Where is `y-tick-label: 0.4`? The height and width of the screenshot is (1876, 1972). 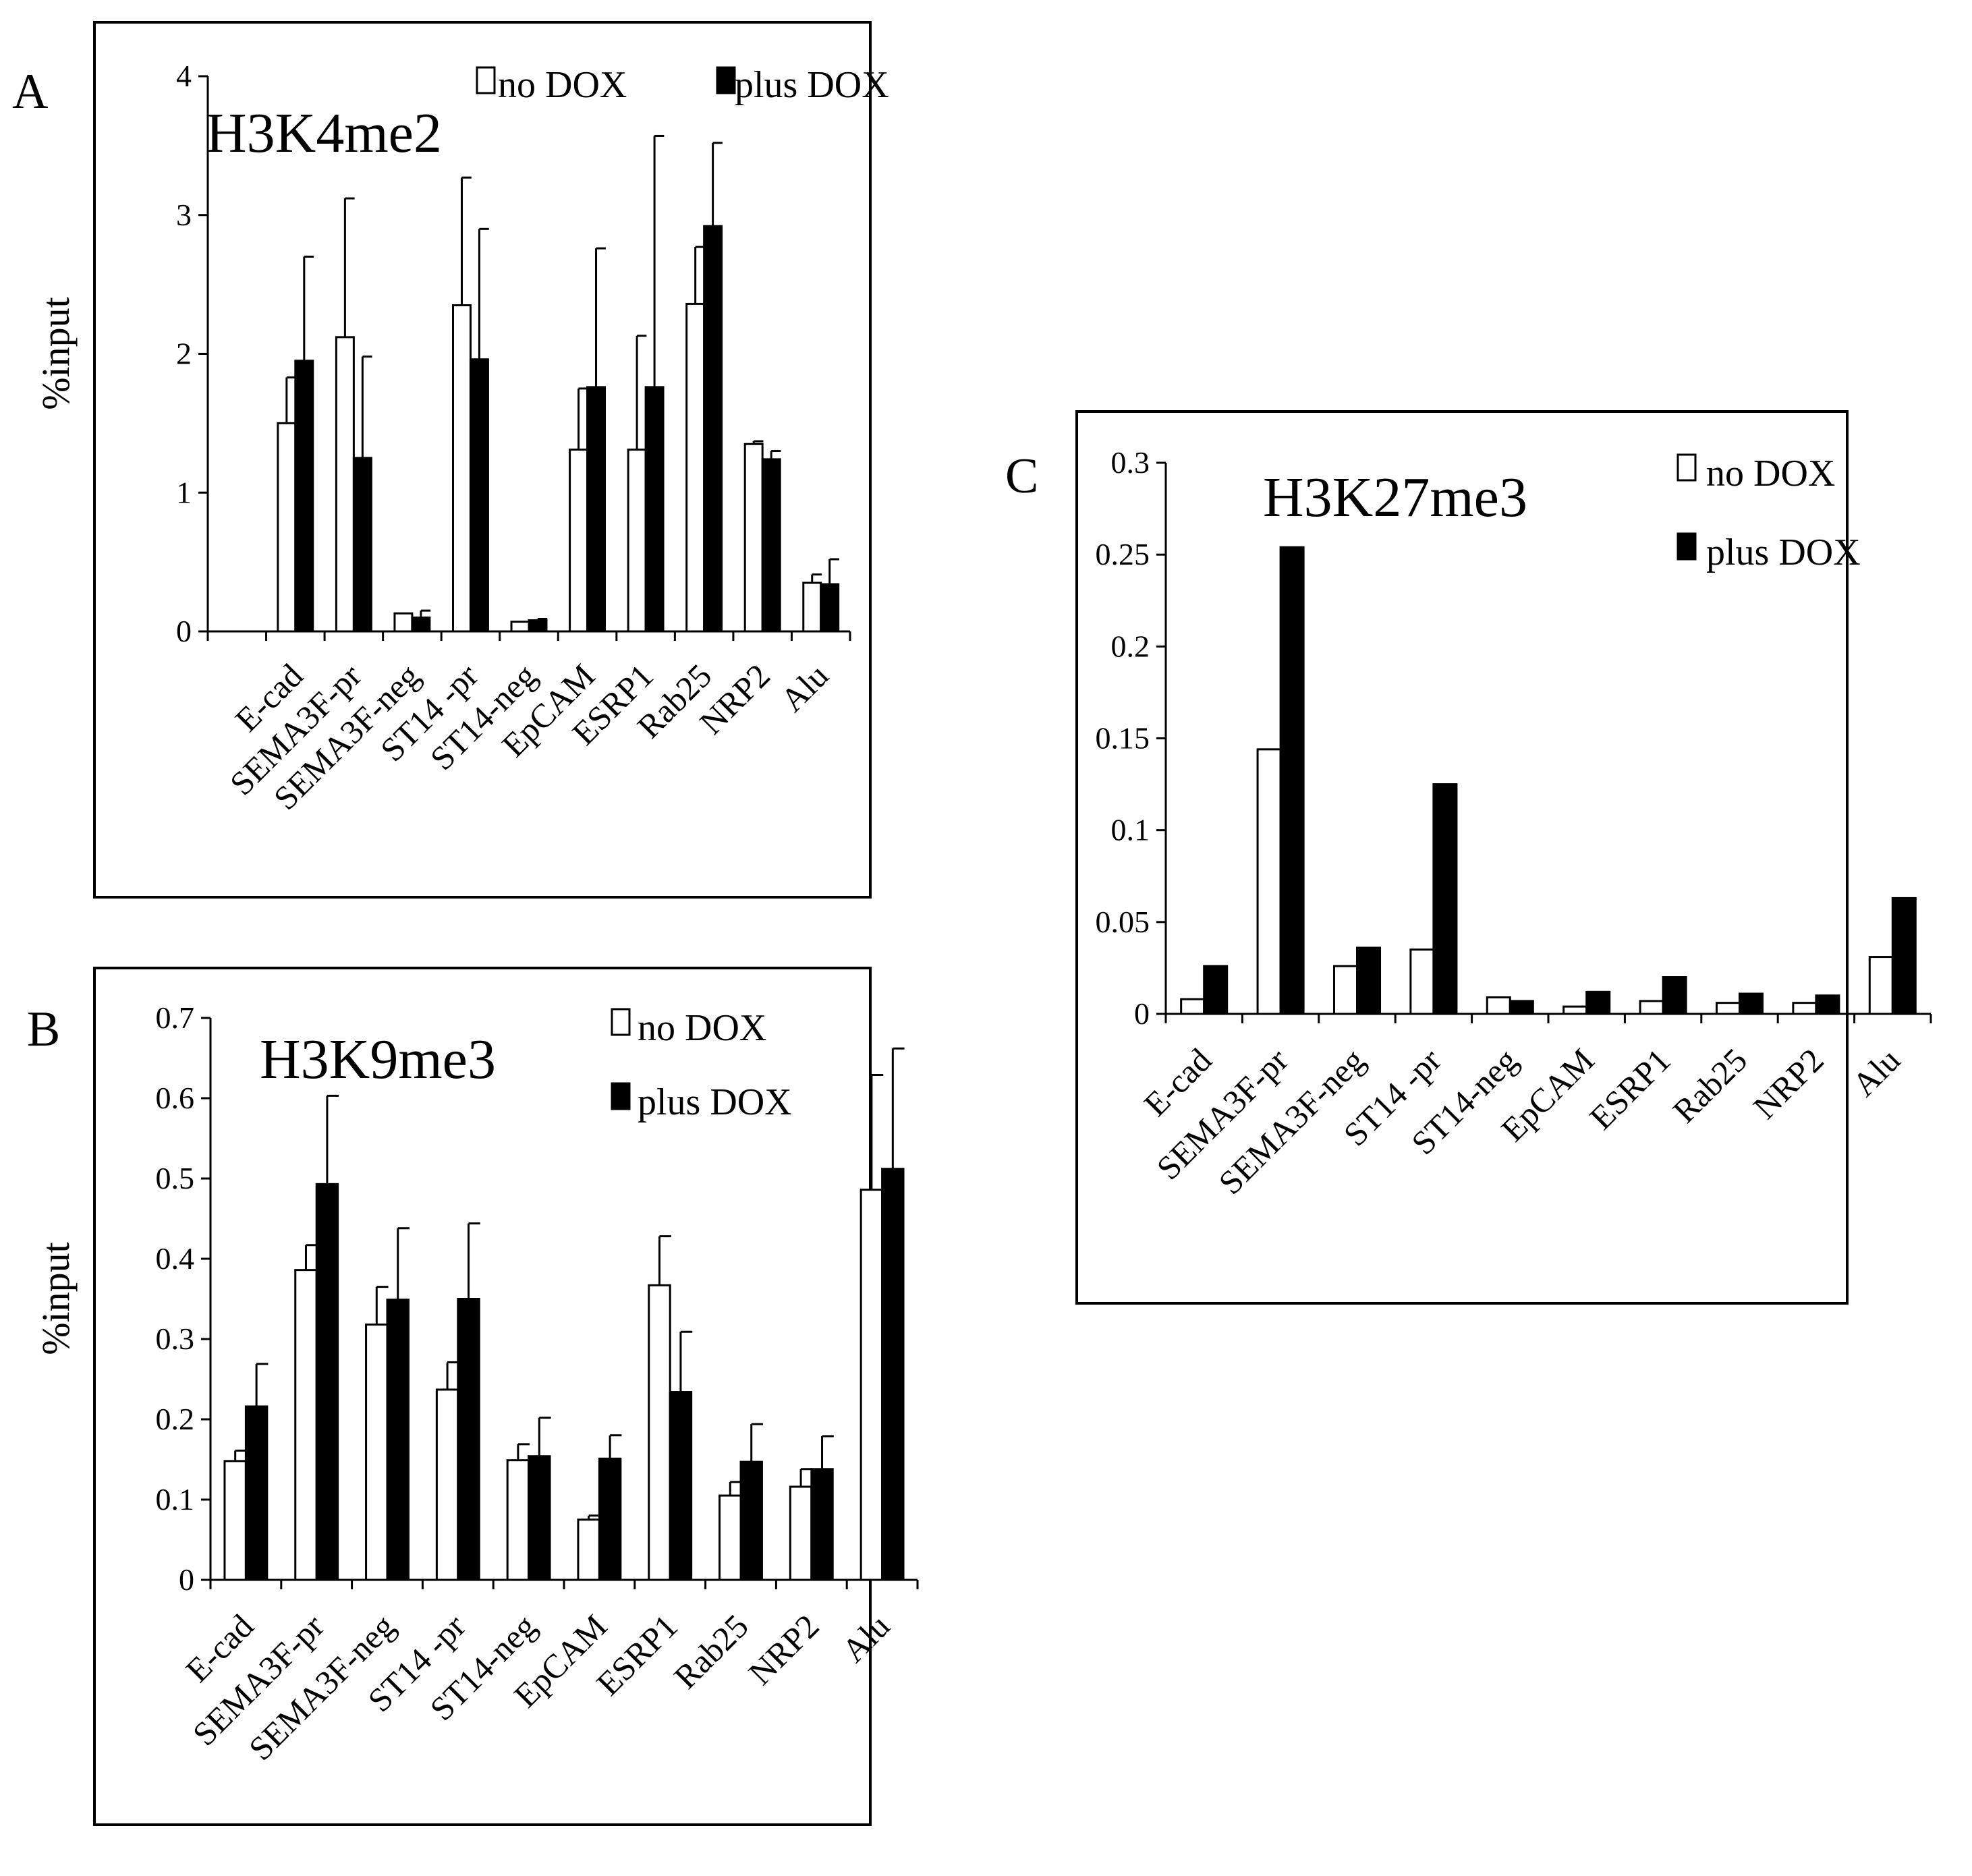 y-tick-label: 0.4 is located at coordinates (175, 1258).